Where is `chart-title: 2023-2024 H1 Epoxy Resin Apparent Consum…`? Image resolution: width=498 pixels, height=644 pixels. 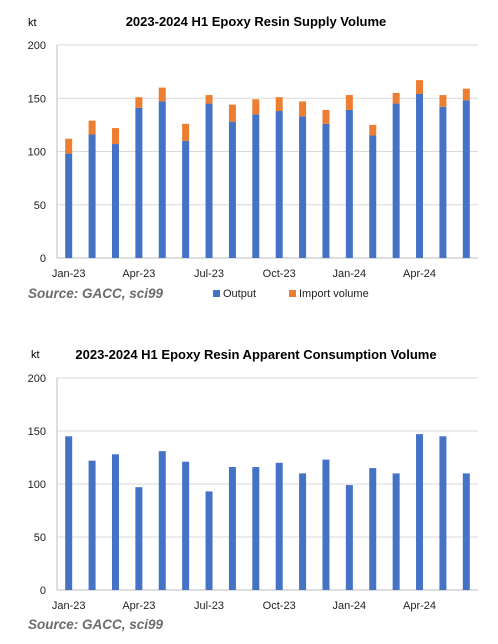
chart-title: 2023-2024 H1 Epoxy Resin Apparent Consum… is located at coordinates (255, 354).